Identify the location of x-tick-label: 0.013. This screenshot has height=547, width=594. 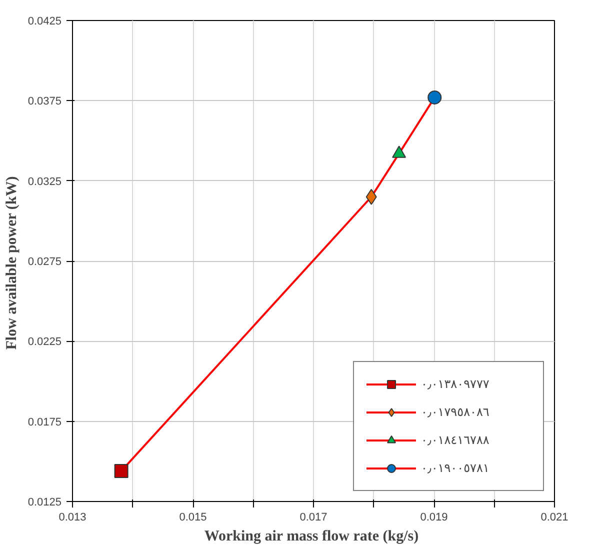
(72, 518).